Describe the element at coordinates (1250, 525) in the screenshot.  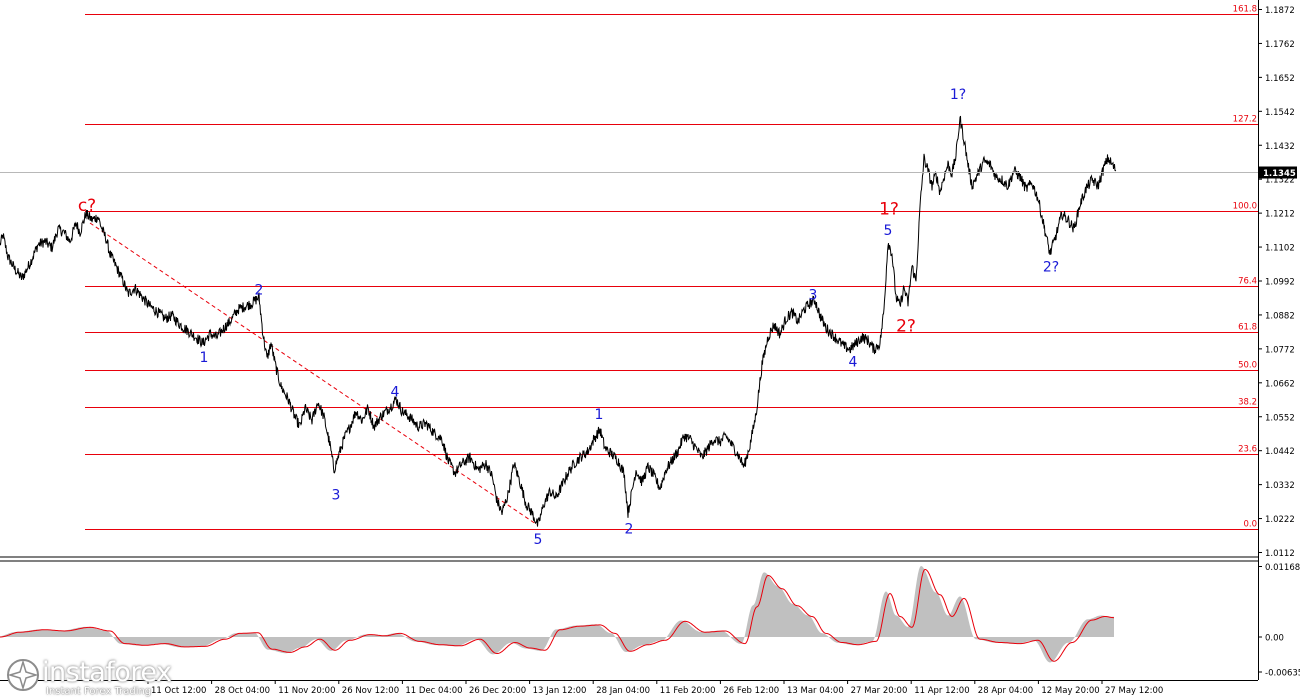
I see `fib-level-label: 0.0` at that location.